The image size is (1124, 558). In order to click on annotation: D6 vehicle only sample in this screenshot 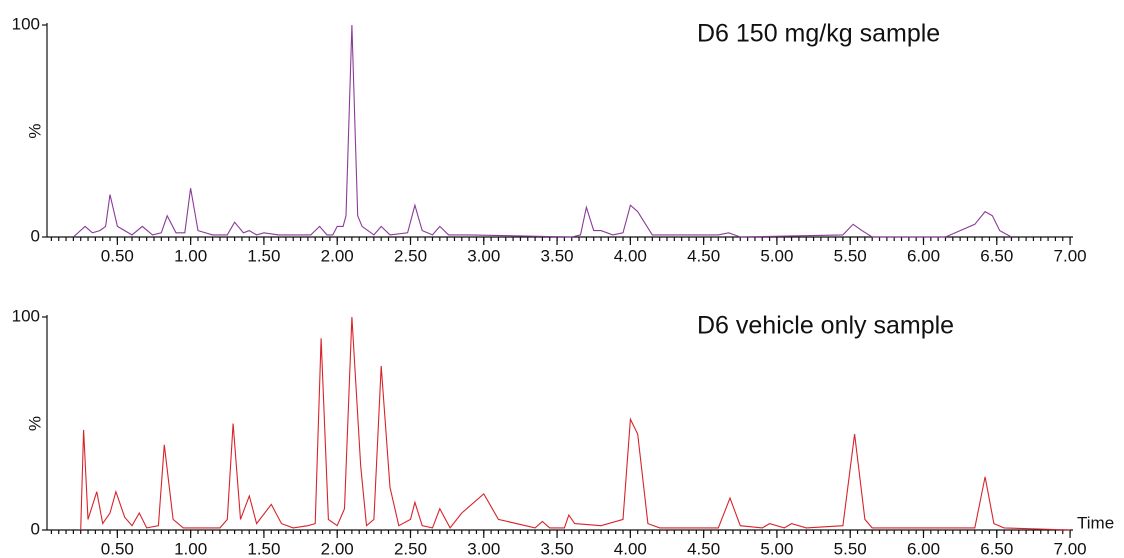, I will do `click(825, 326)`.